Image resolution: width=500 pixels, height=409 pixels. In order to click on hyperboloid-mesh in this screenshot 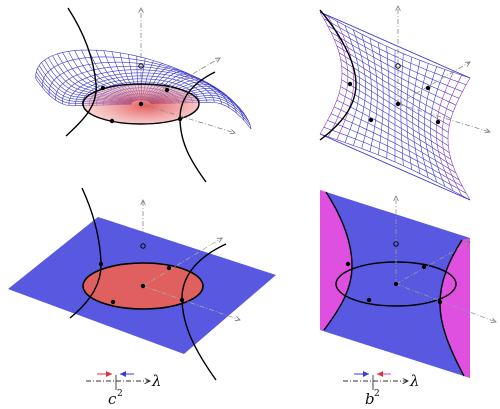, I will do `click(395, 106)`.